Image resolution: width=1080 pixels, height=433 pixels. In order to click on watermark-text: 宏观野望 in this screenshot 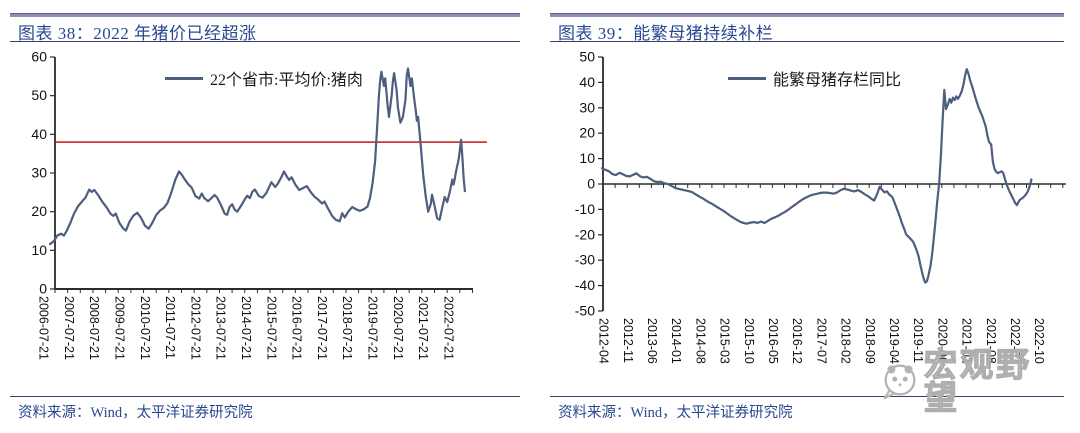, I will do `click(977, 382)`.